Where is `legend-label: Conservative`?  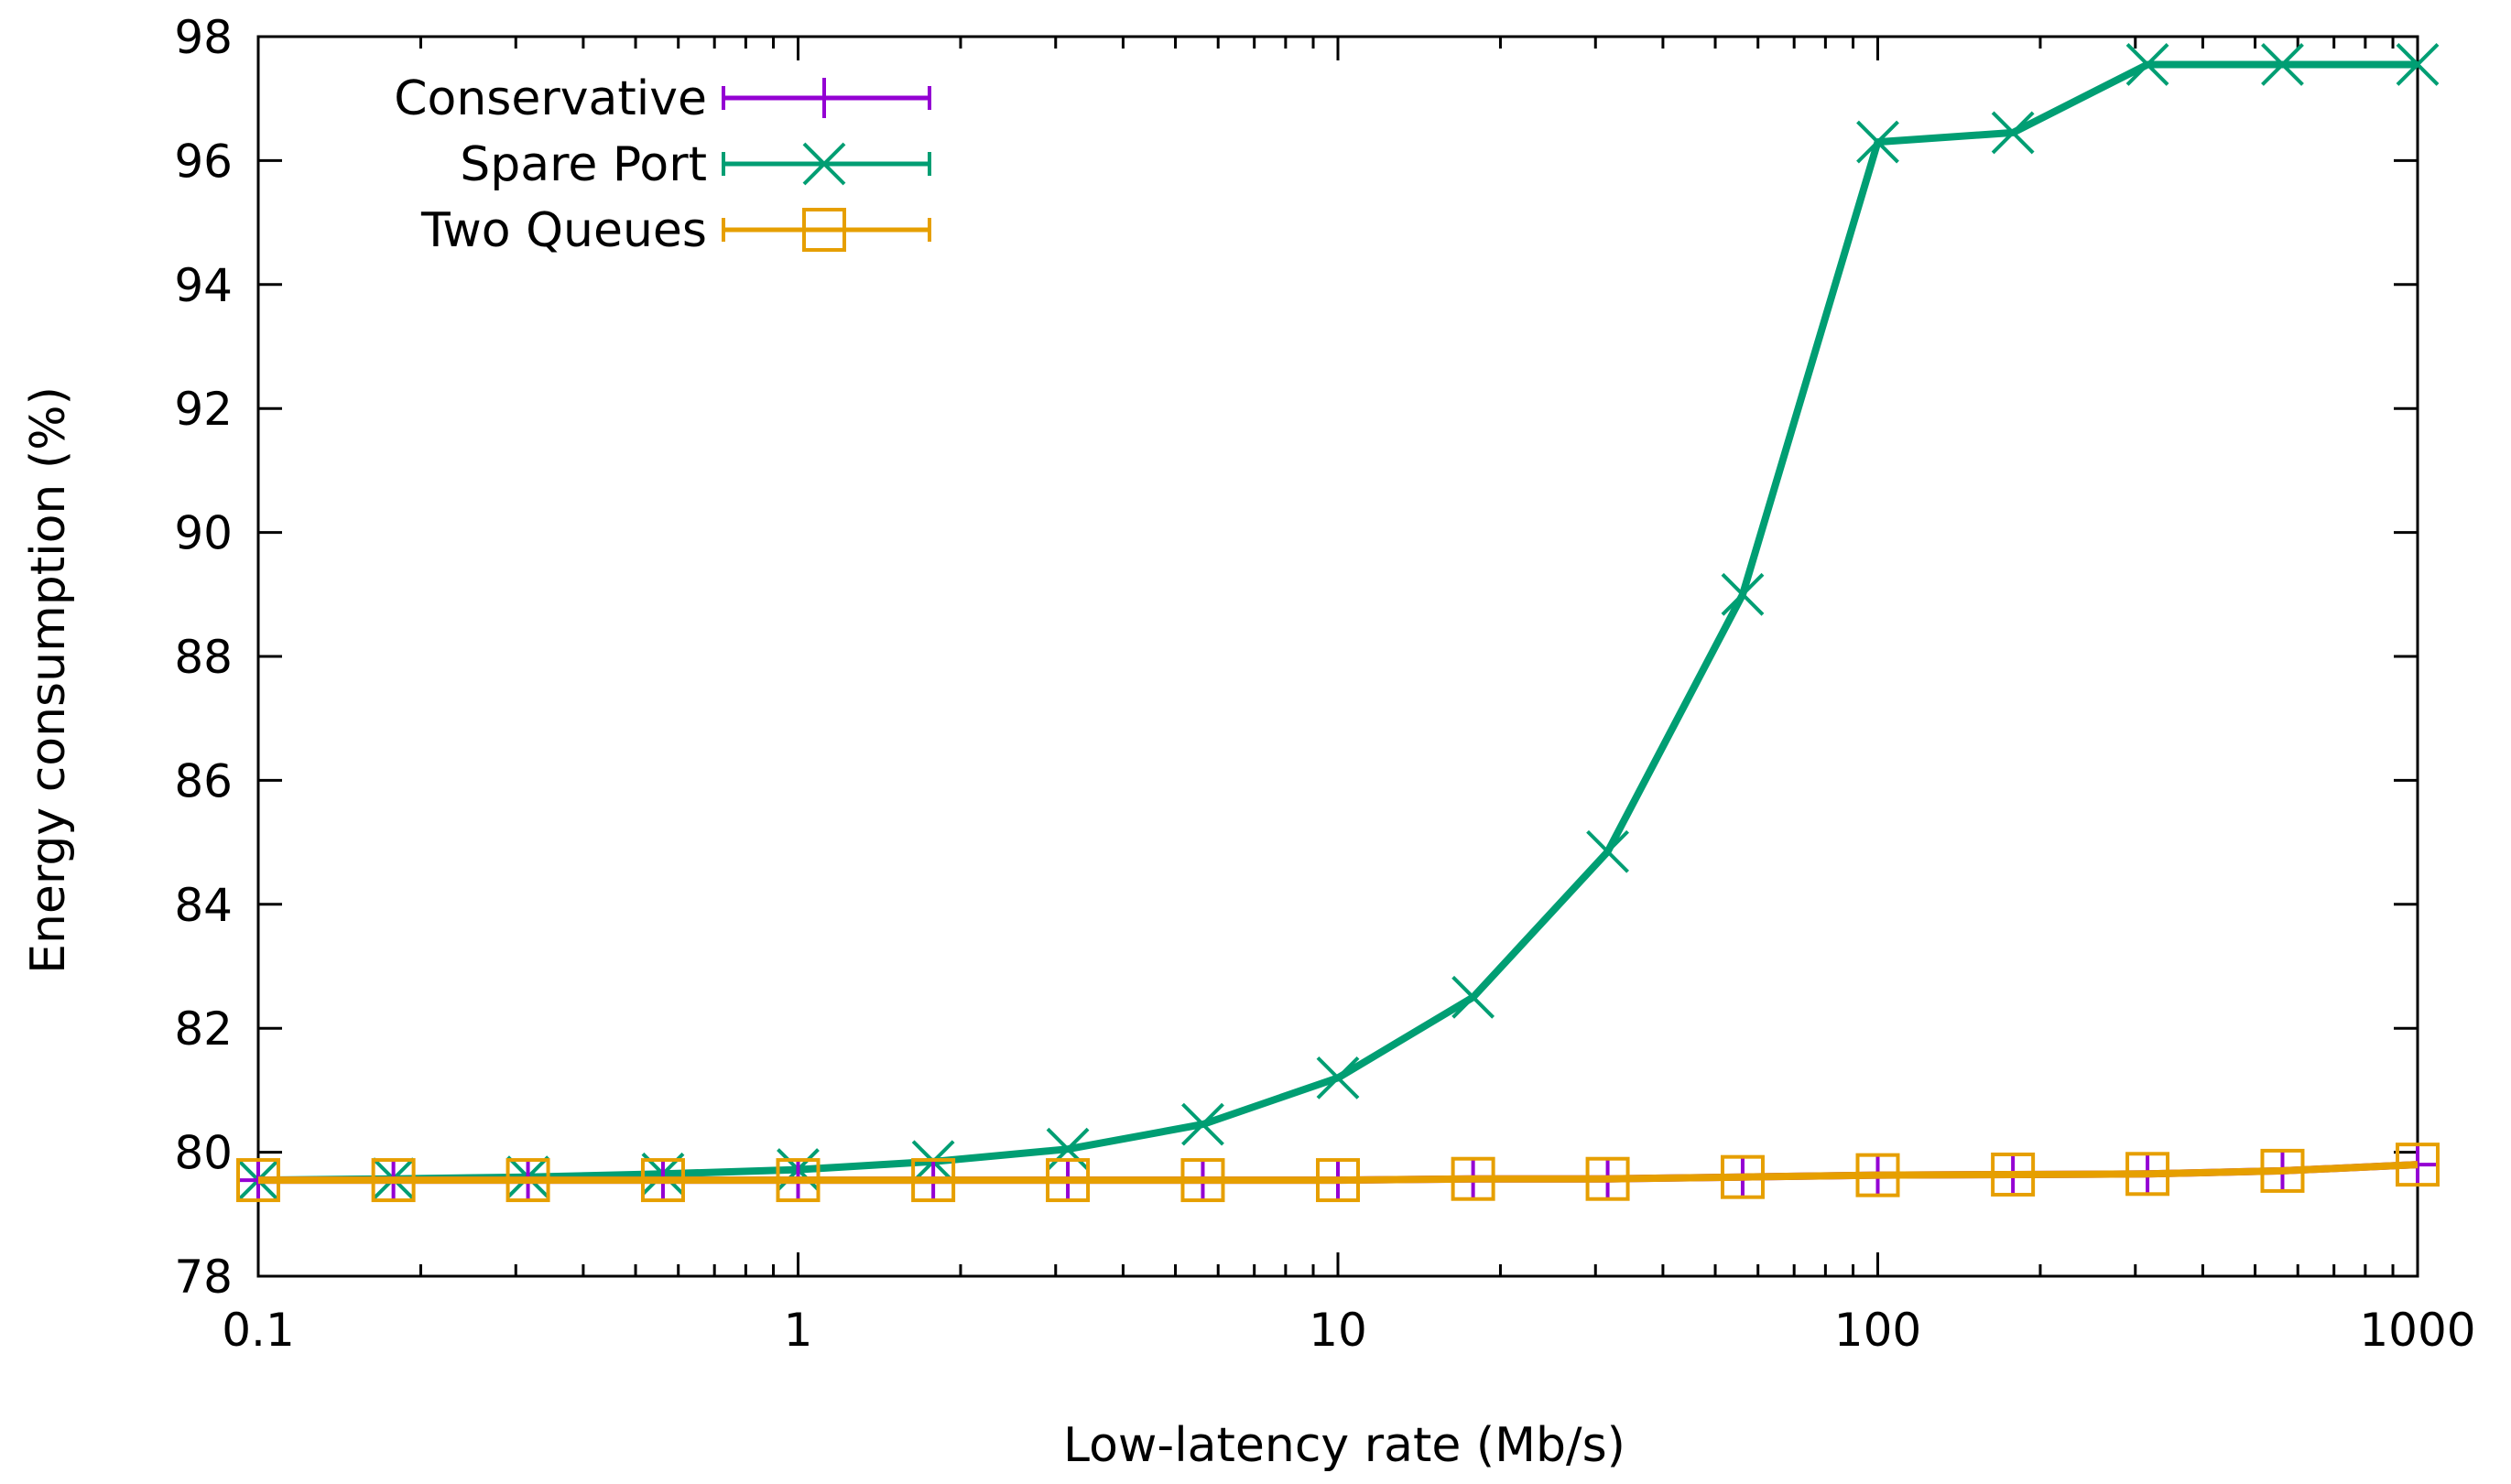
legend-label: Conservative is located at coordinates (550, 99).